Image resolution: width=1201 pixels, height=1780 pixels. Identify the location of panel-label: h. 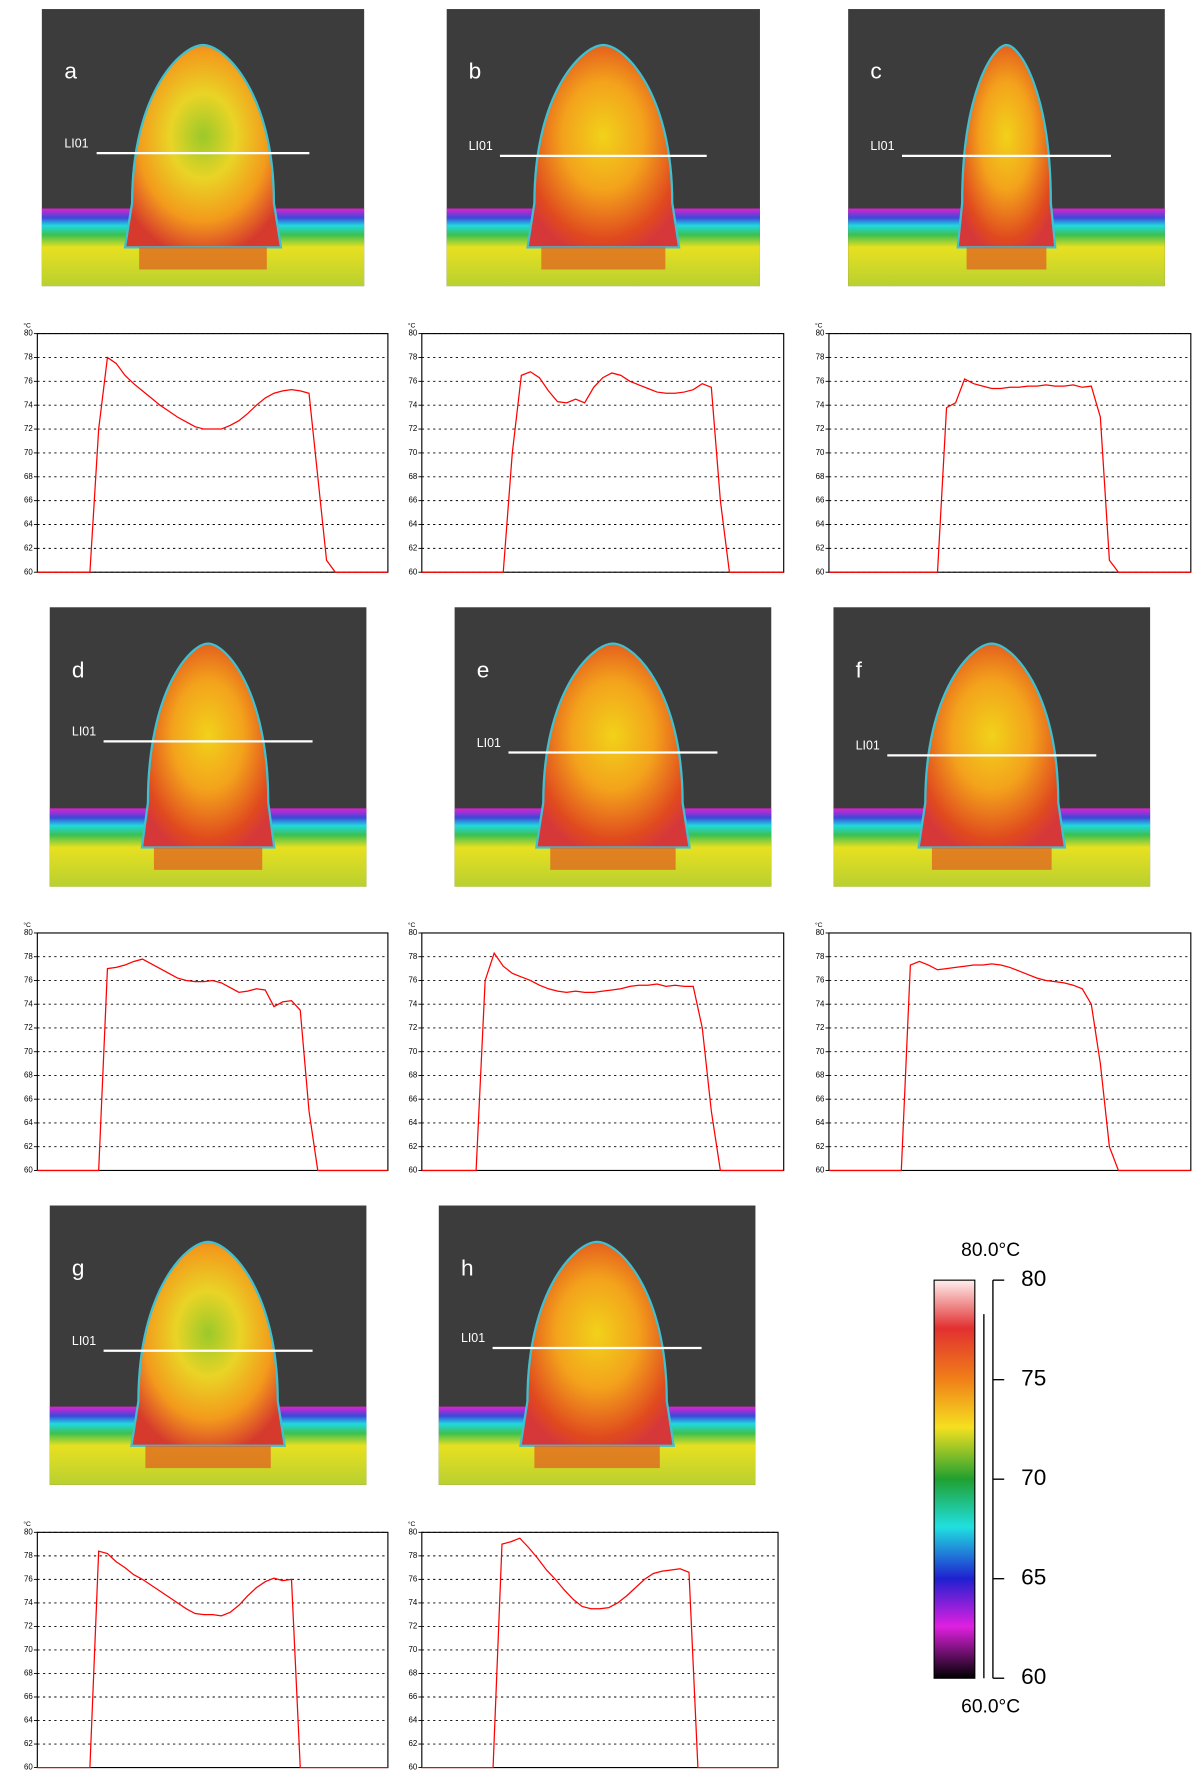
(467, 1268).